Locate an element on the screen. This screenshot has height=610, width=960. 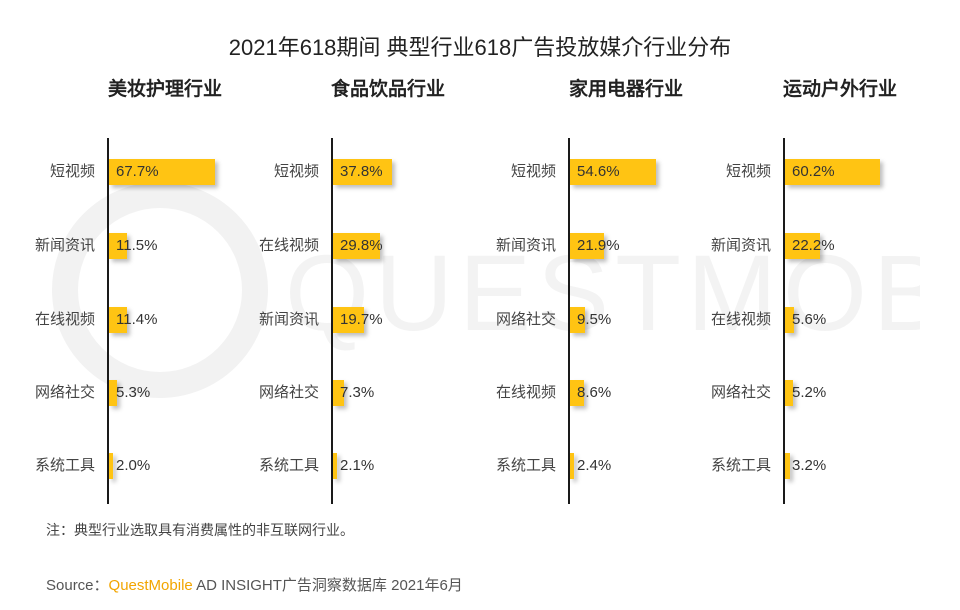
panel-title: 家用电器行业 is located at coordinates (625, 89).